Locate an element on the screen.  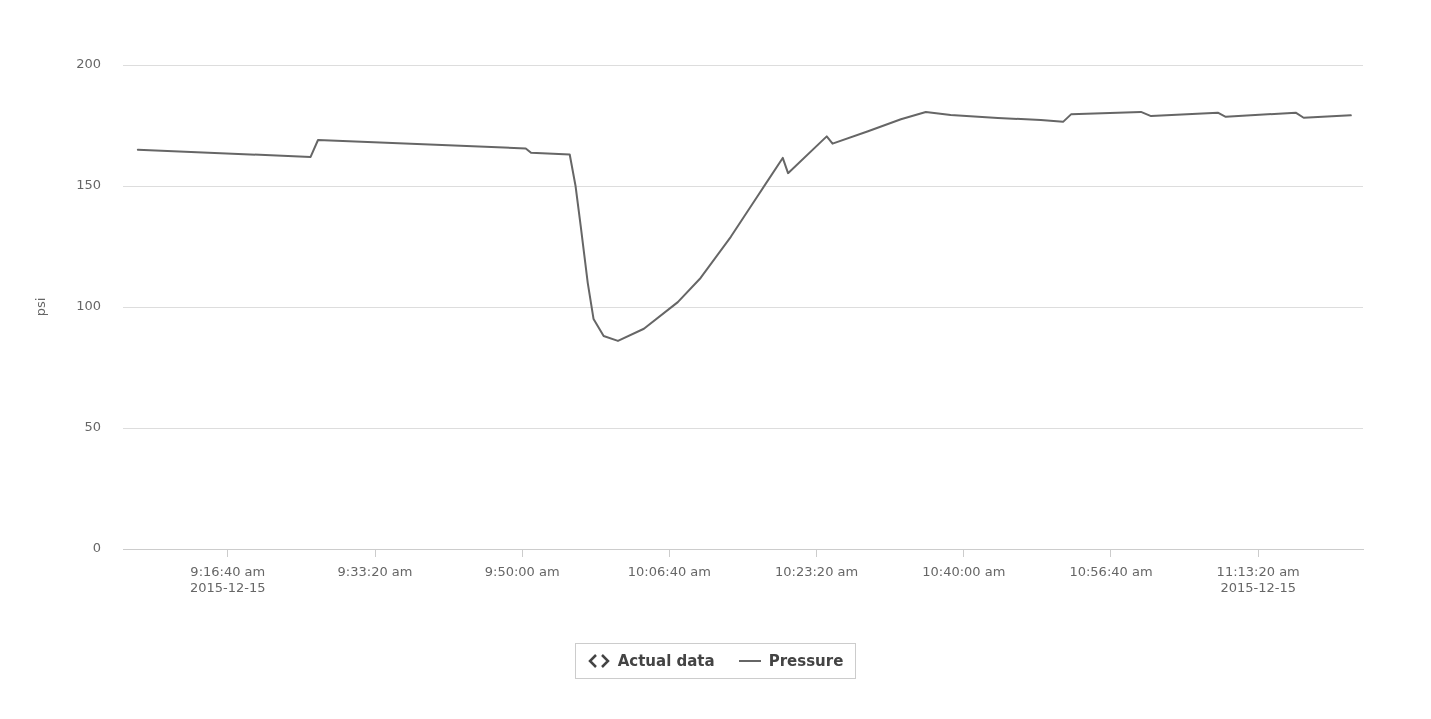
x-tick-label: 10:23:20 am is located at coordinates (817, 572).